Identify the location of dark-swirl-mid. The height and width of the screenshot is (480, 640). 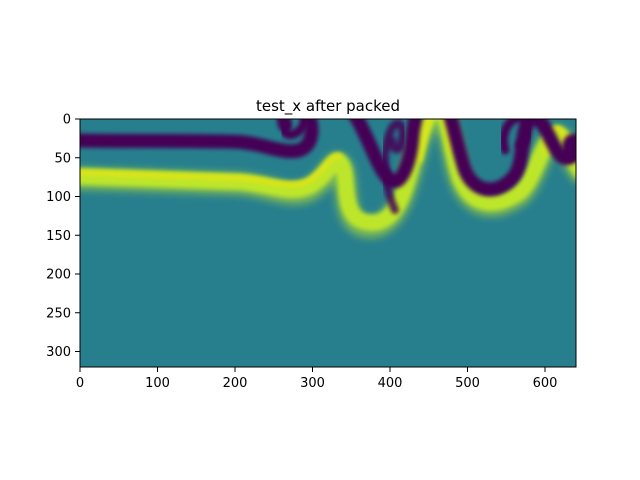
(393, 166).